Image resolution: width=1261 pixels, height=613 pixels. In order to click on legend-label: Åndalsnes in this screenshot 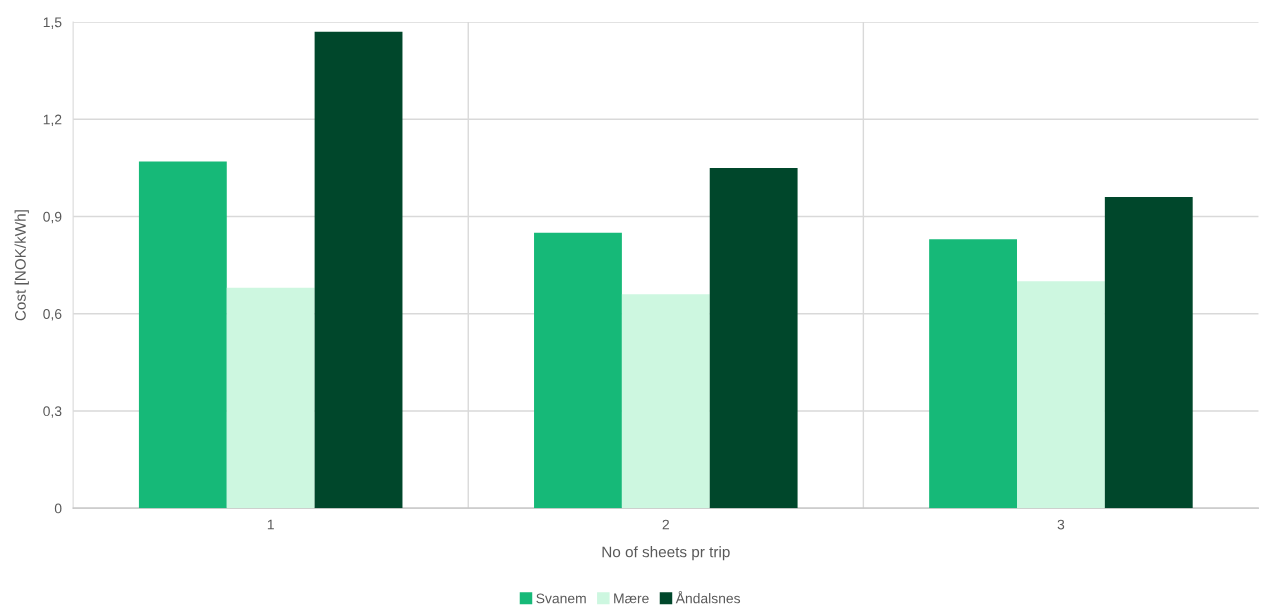, I will do `click(708, 597)`.